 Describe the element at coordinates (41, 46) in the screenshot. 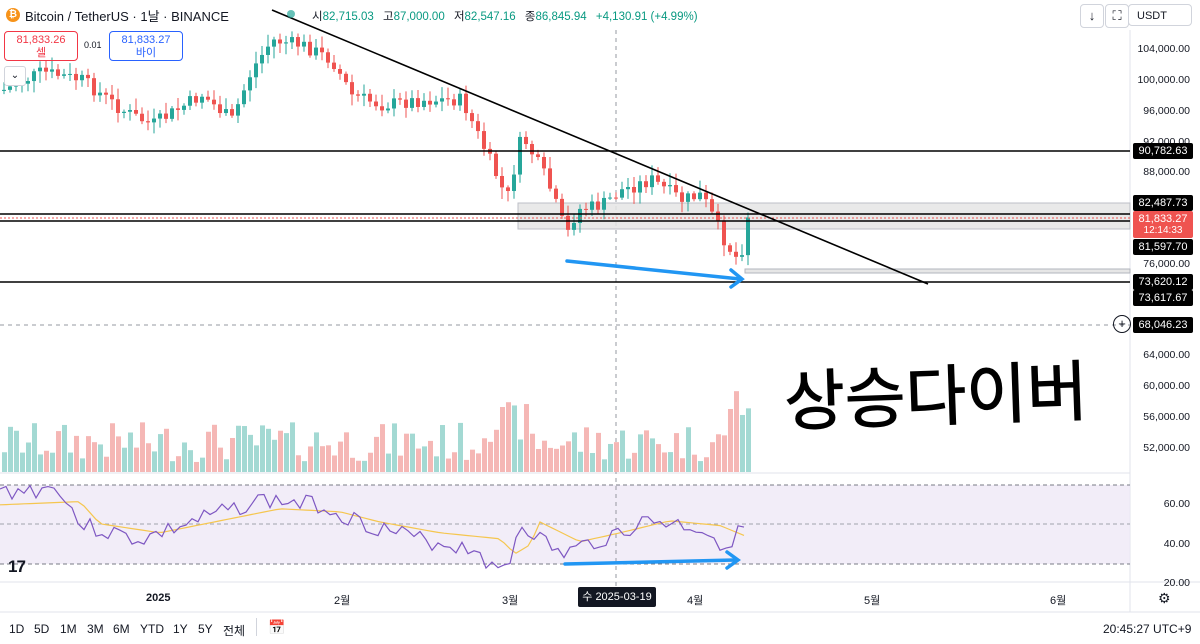

I see `sell-button: 81,833.26 셀` at that location.